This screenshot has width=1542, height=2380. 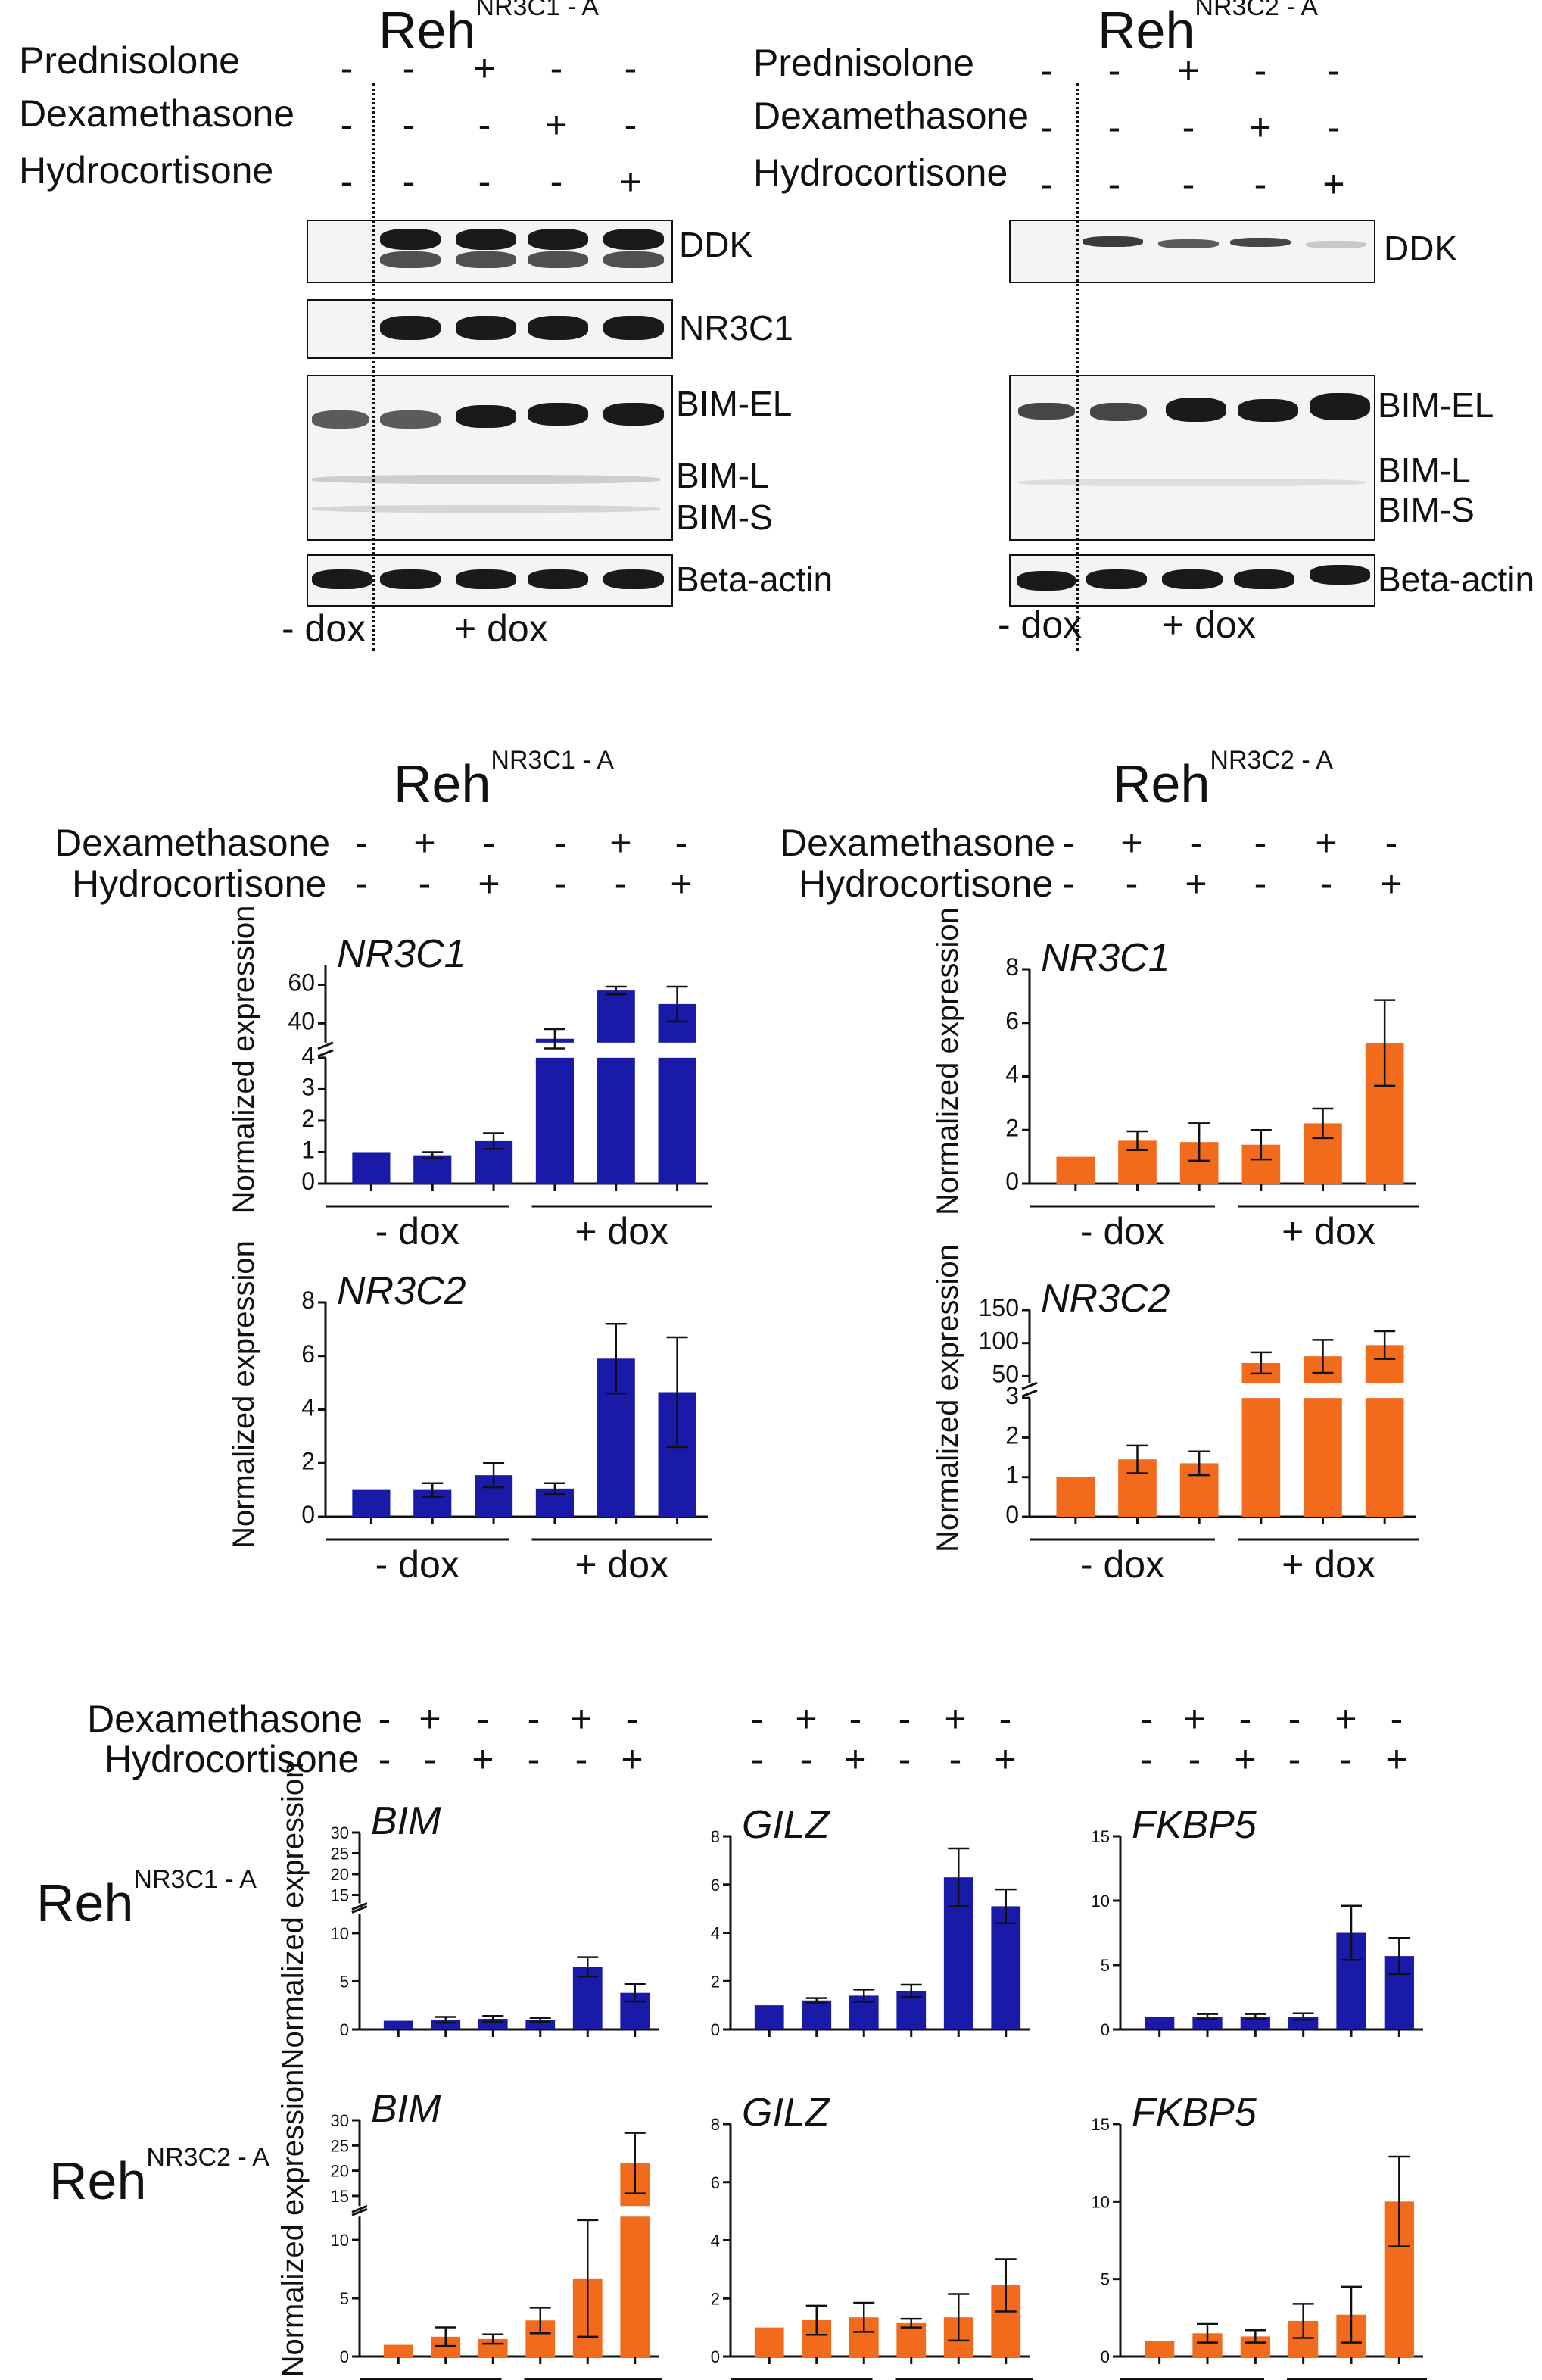 I want to click on chart-title: NR3C1, so click(x=401, y=954).